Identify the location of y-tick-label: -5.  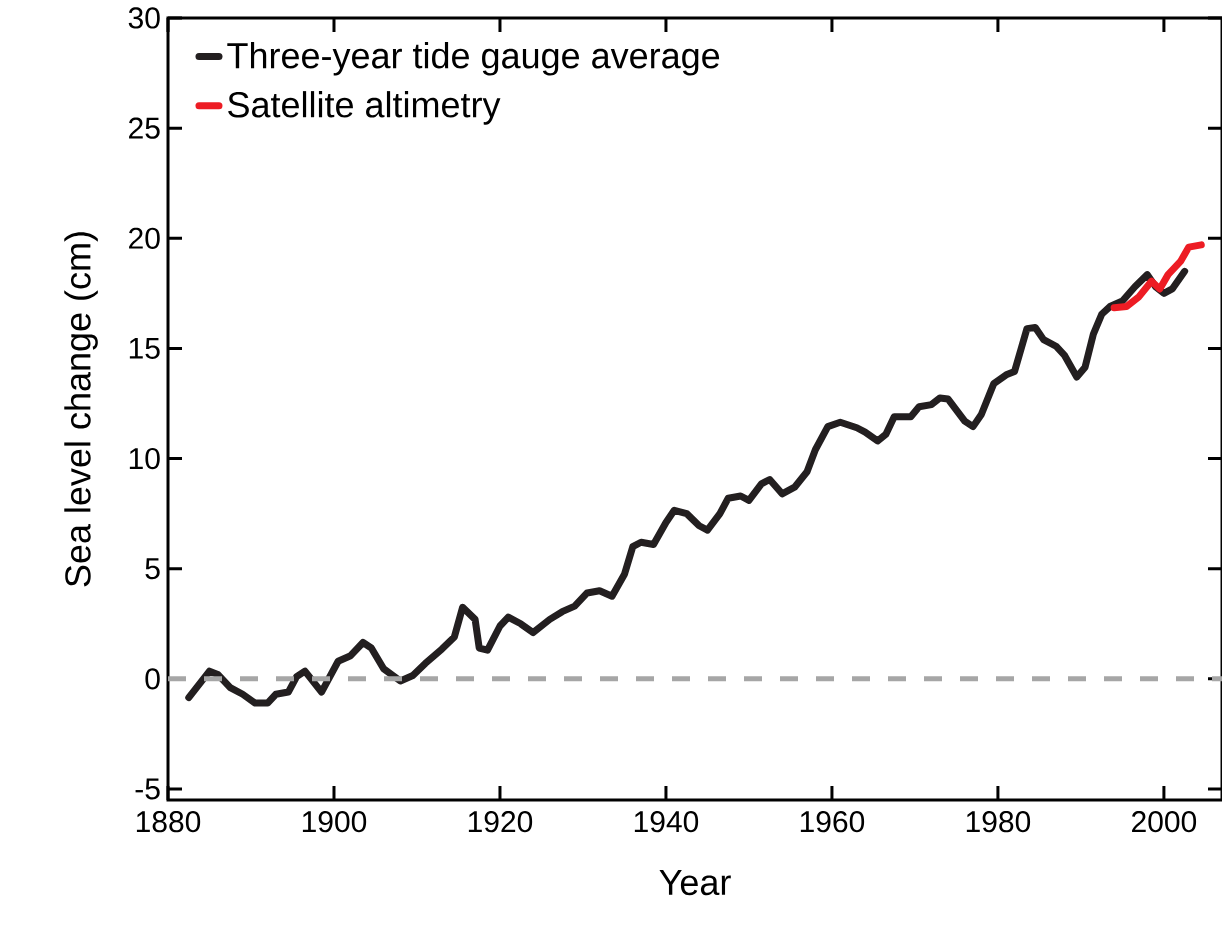
(147, 789).